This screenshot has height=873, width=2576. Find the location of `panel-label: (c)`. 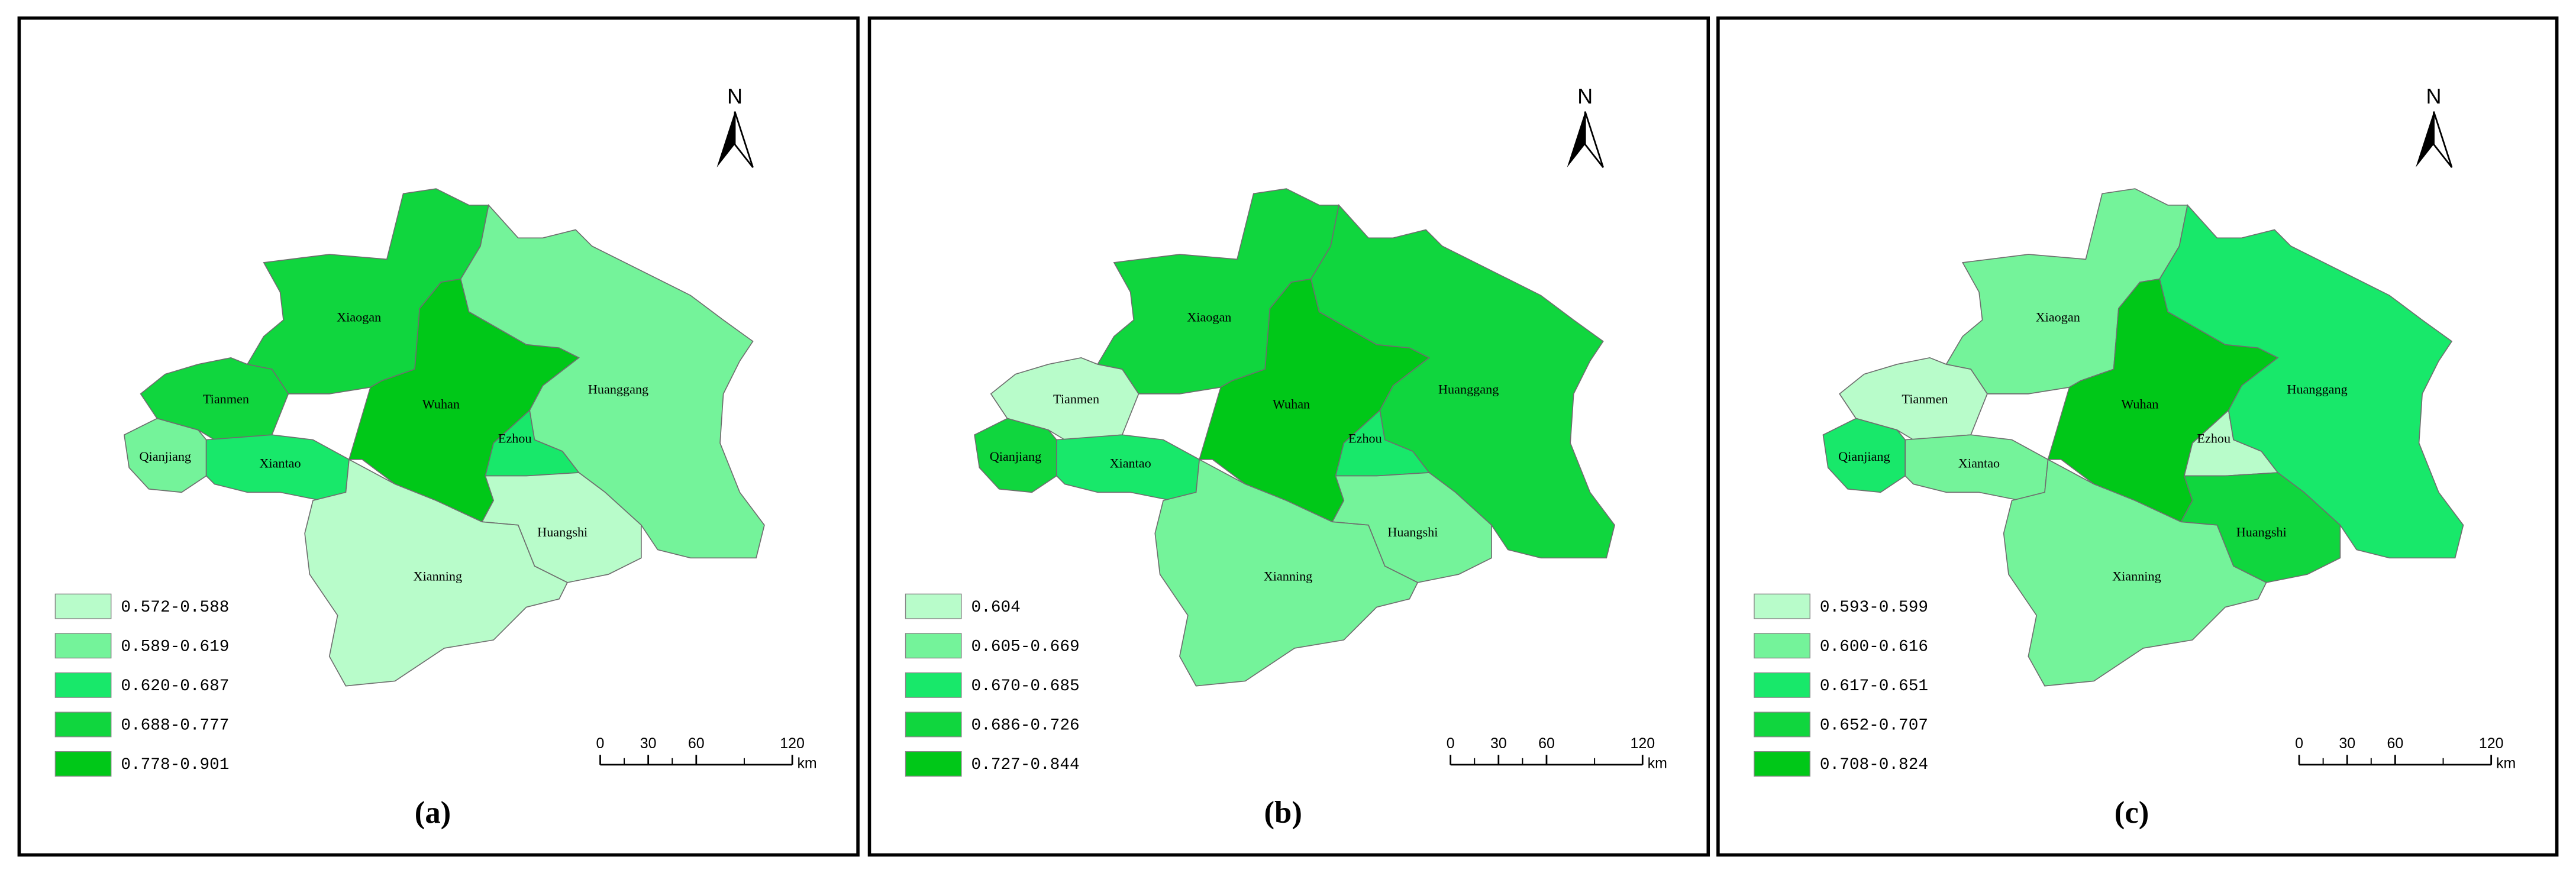

panel-label: (c) is located at coordinates (2132, 813).